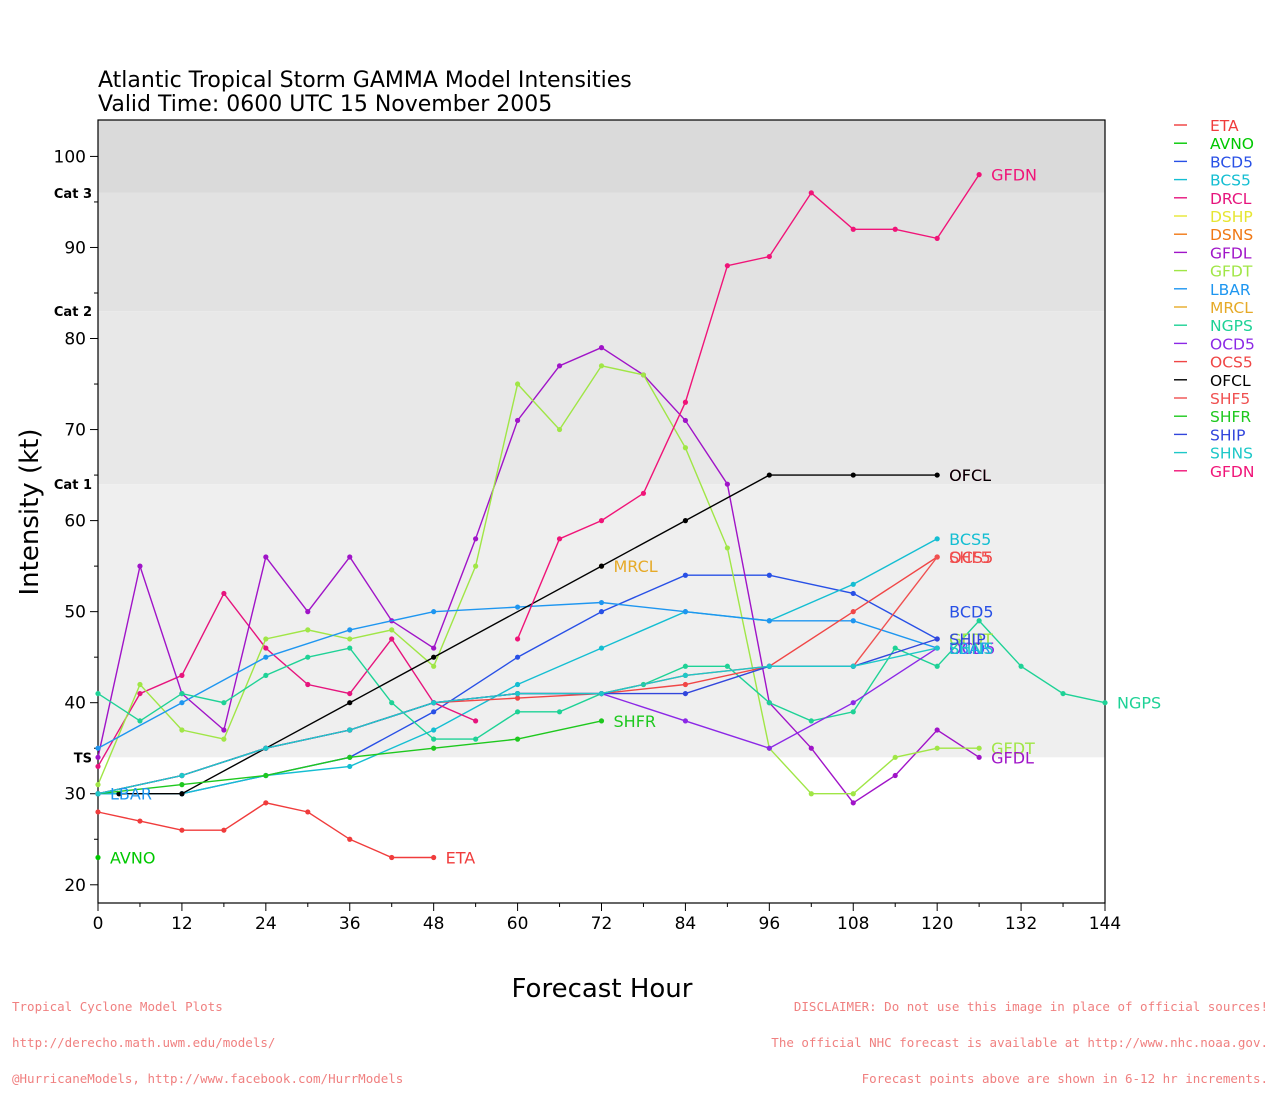 The image size is (1280, 1110). What do you see at coordinates (1105, 924) in the screenshot?
I see `x-tick-label: 144` at bounding box center [1105, 924].